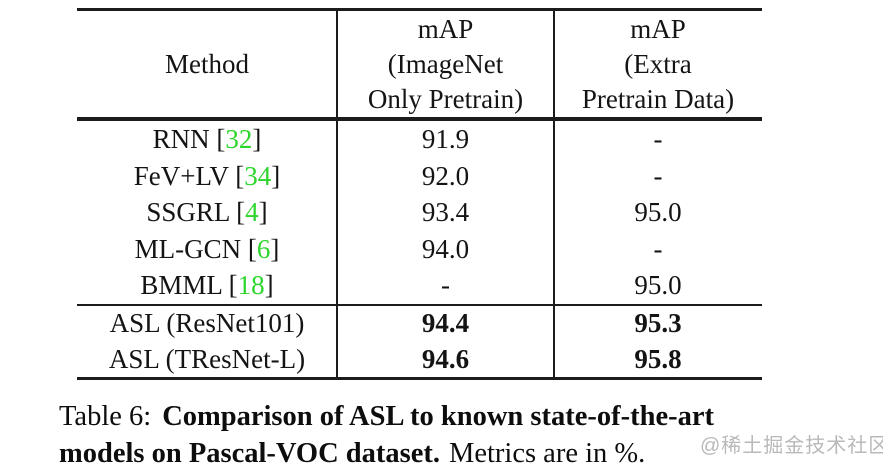  Describe the element at coordinates (658, 98) in the screenshot. I see `header-line: Pretrain Data)` at that location.